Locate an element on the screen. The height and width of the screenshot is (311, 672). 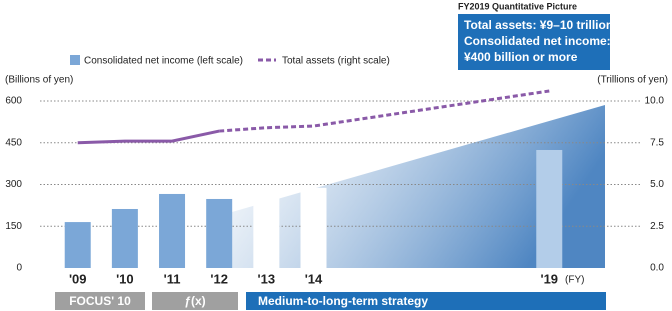
y2-tick-label: 2.5 is located at coordinates (657, 226).